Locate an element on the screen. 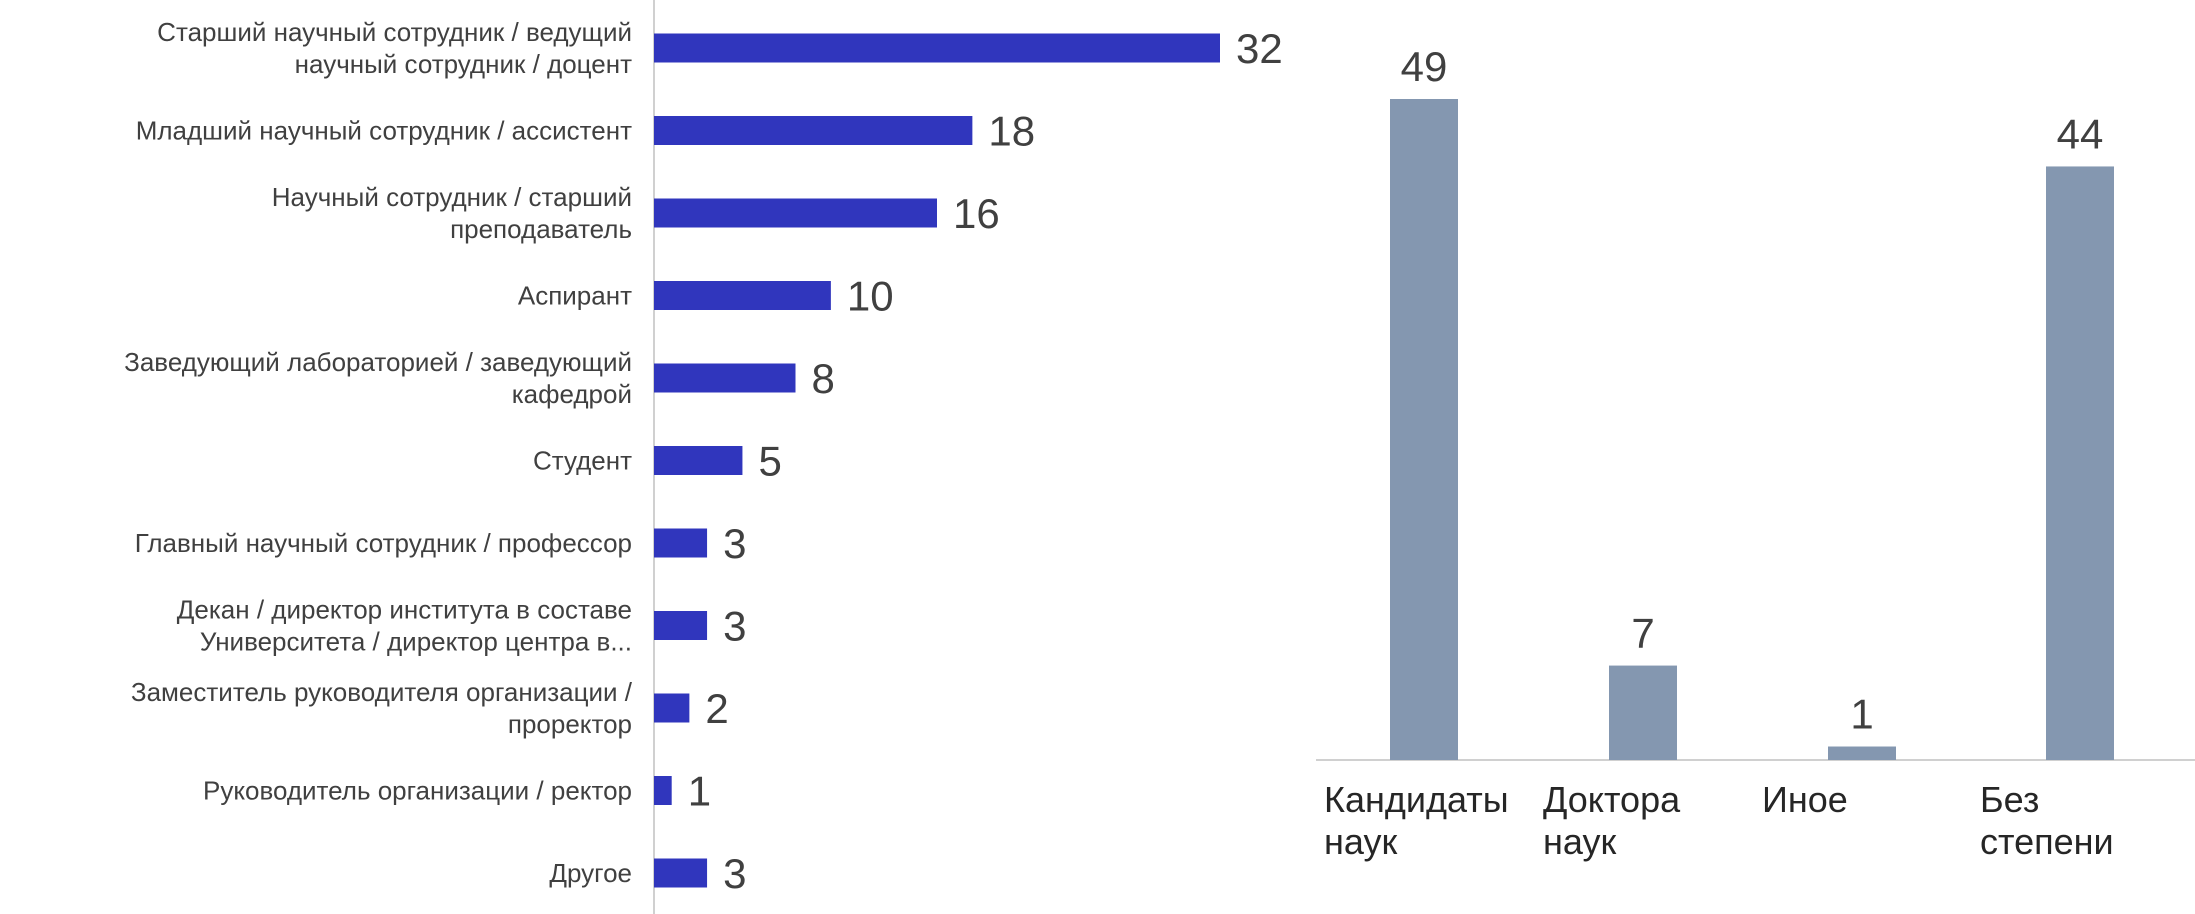 Image resolution: width=2195 pixels, height=914 pixels. category-label-line: Доктора is located at coordinates (1612, 799).